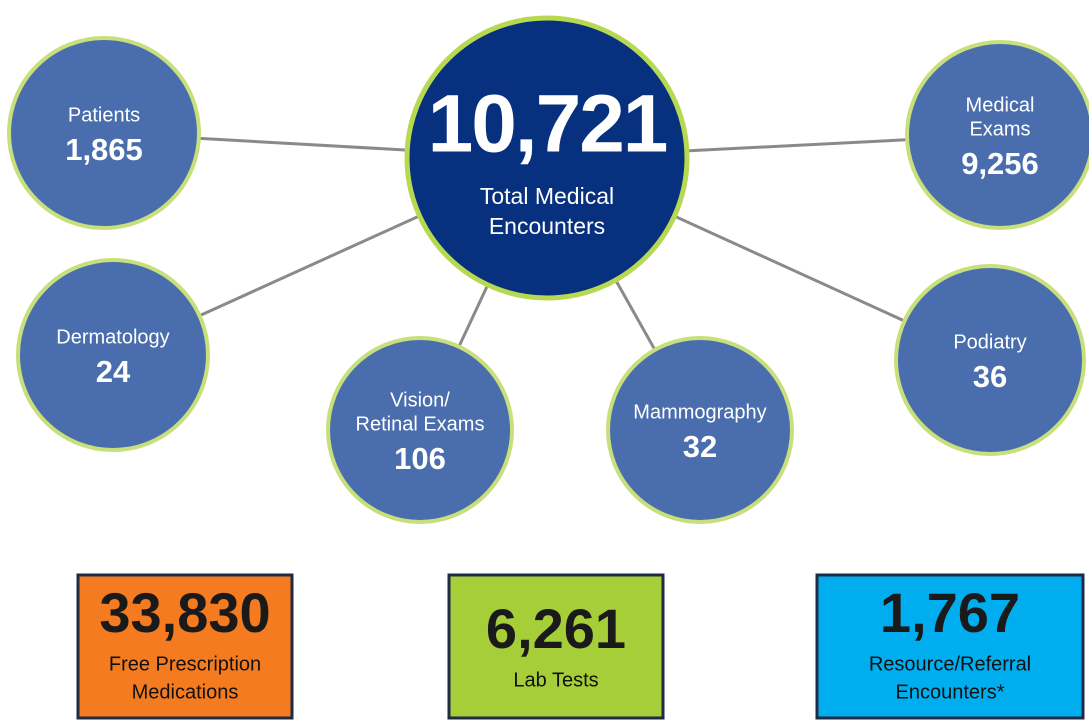 The image size is (1089, 726). What do you see at coordinates (185, 664) in the screenshot?
I see `box-label: Free Prescription` at bounding box center [185, 664].